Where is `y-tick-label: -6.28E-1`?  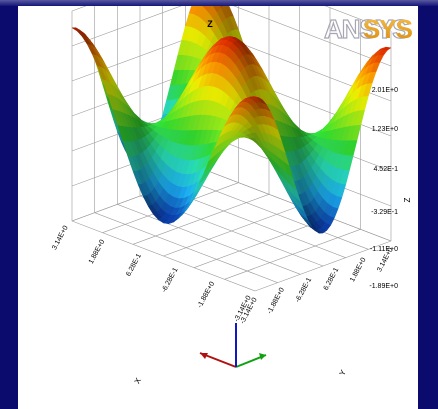
y-tick-label: -6.28E-1 is located at coordinates (303, 290).